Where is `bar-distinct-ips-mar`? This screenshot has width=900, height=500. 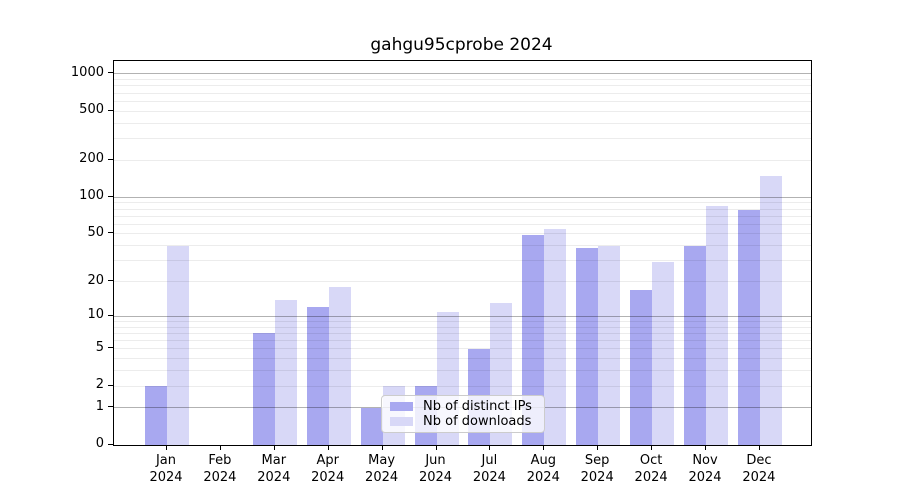
bar-distinct-ips-mar is located at coordinates (263, 389).